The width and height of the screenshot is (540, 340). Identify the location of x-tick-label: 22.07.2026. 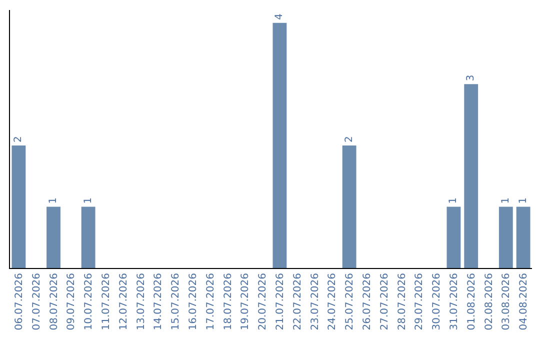
(298, 301).